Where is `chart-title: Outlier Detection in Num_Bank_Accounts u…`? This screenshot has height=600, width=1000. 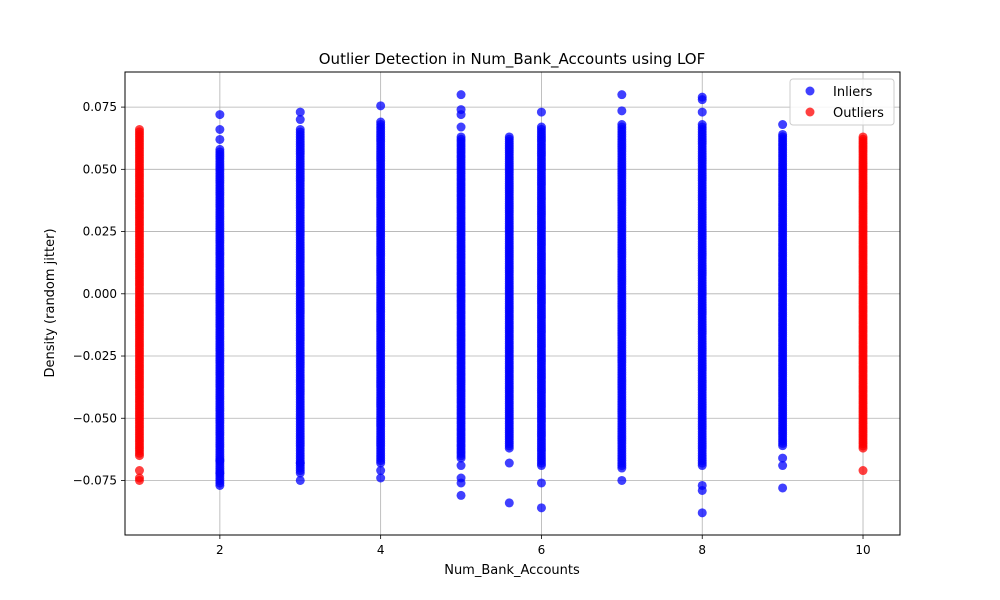 chart-title: Outlier Detection in Num_Bank_Accounts u… is located at coordinates (512, 59).